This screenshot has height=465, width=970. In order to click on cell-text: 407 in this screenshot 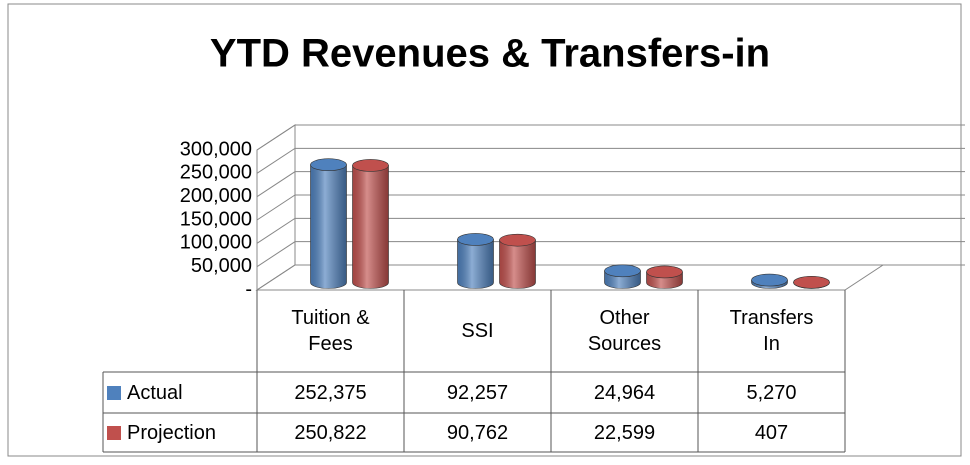, I will do `click(771, 432)`.